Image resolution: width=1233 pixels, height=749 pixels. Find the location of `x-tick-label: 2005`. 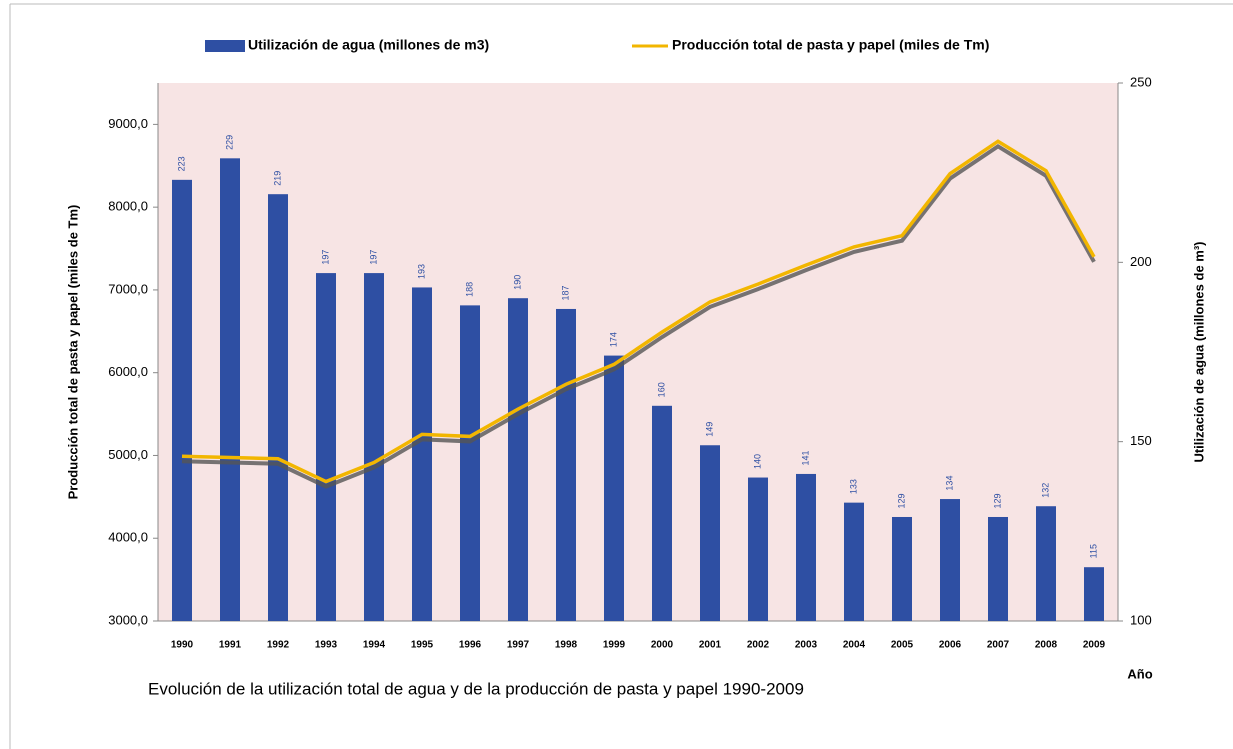

x-tick-label: 2005 is located at coordinates (902, 645).